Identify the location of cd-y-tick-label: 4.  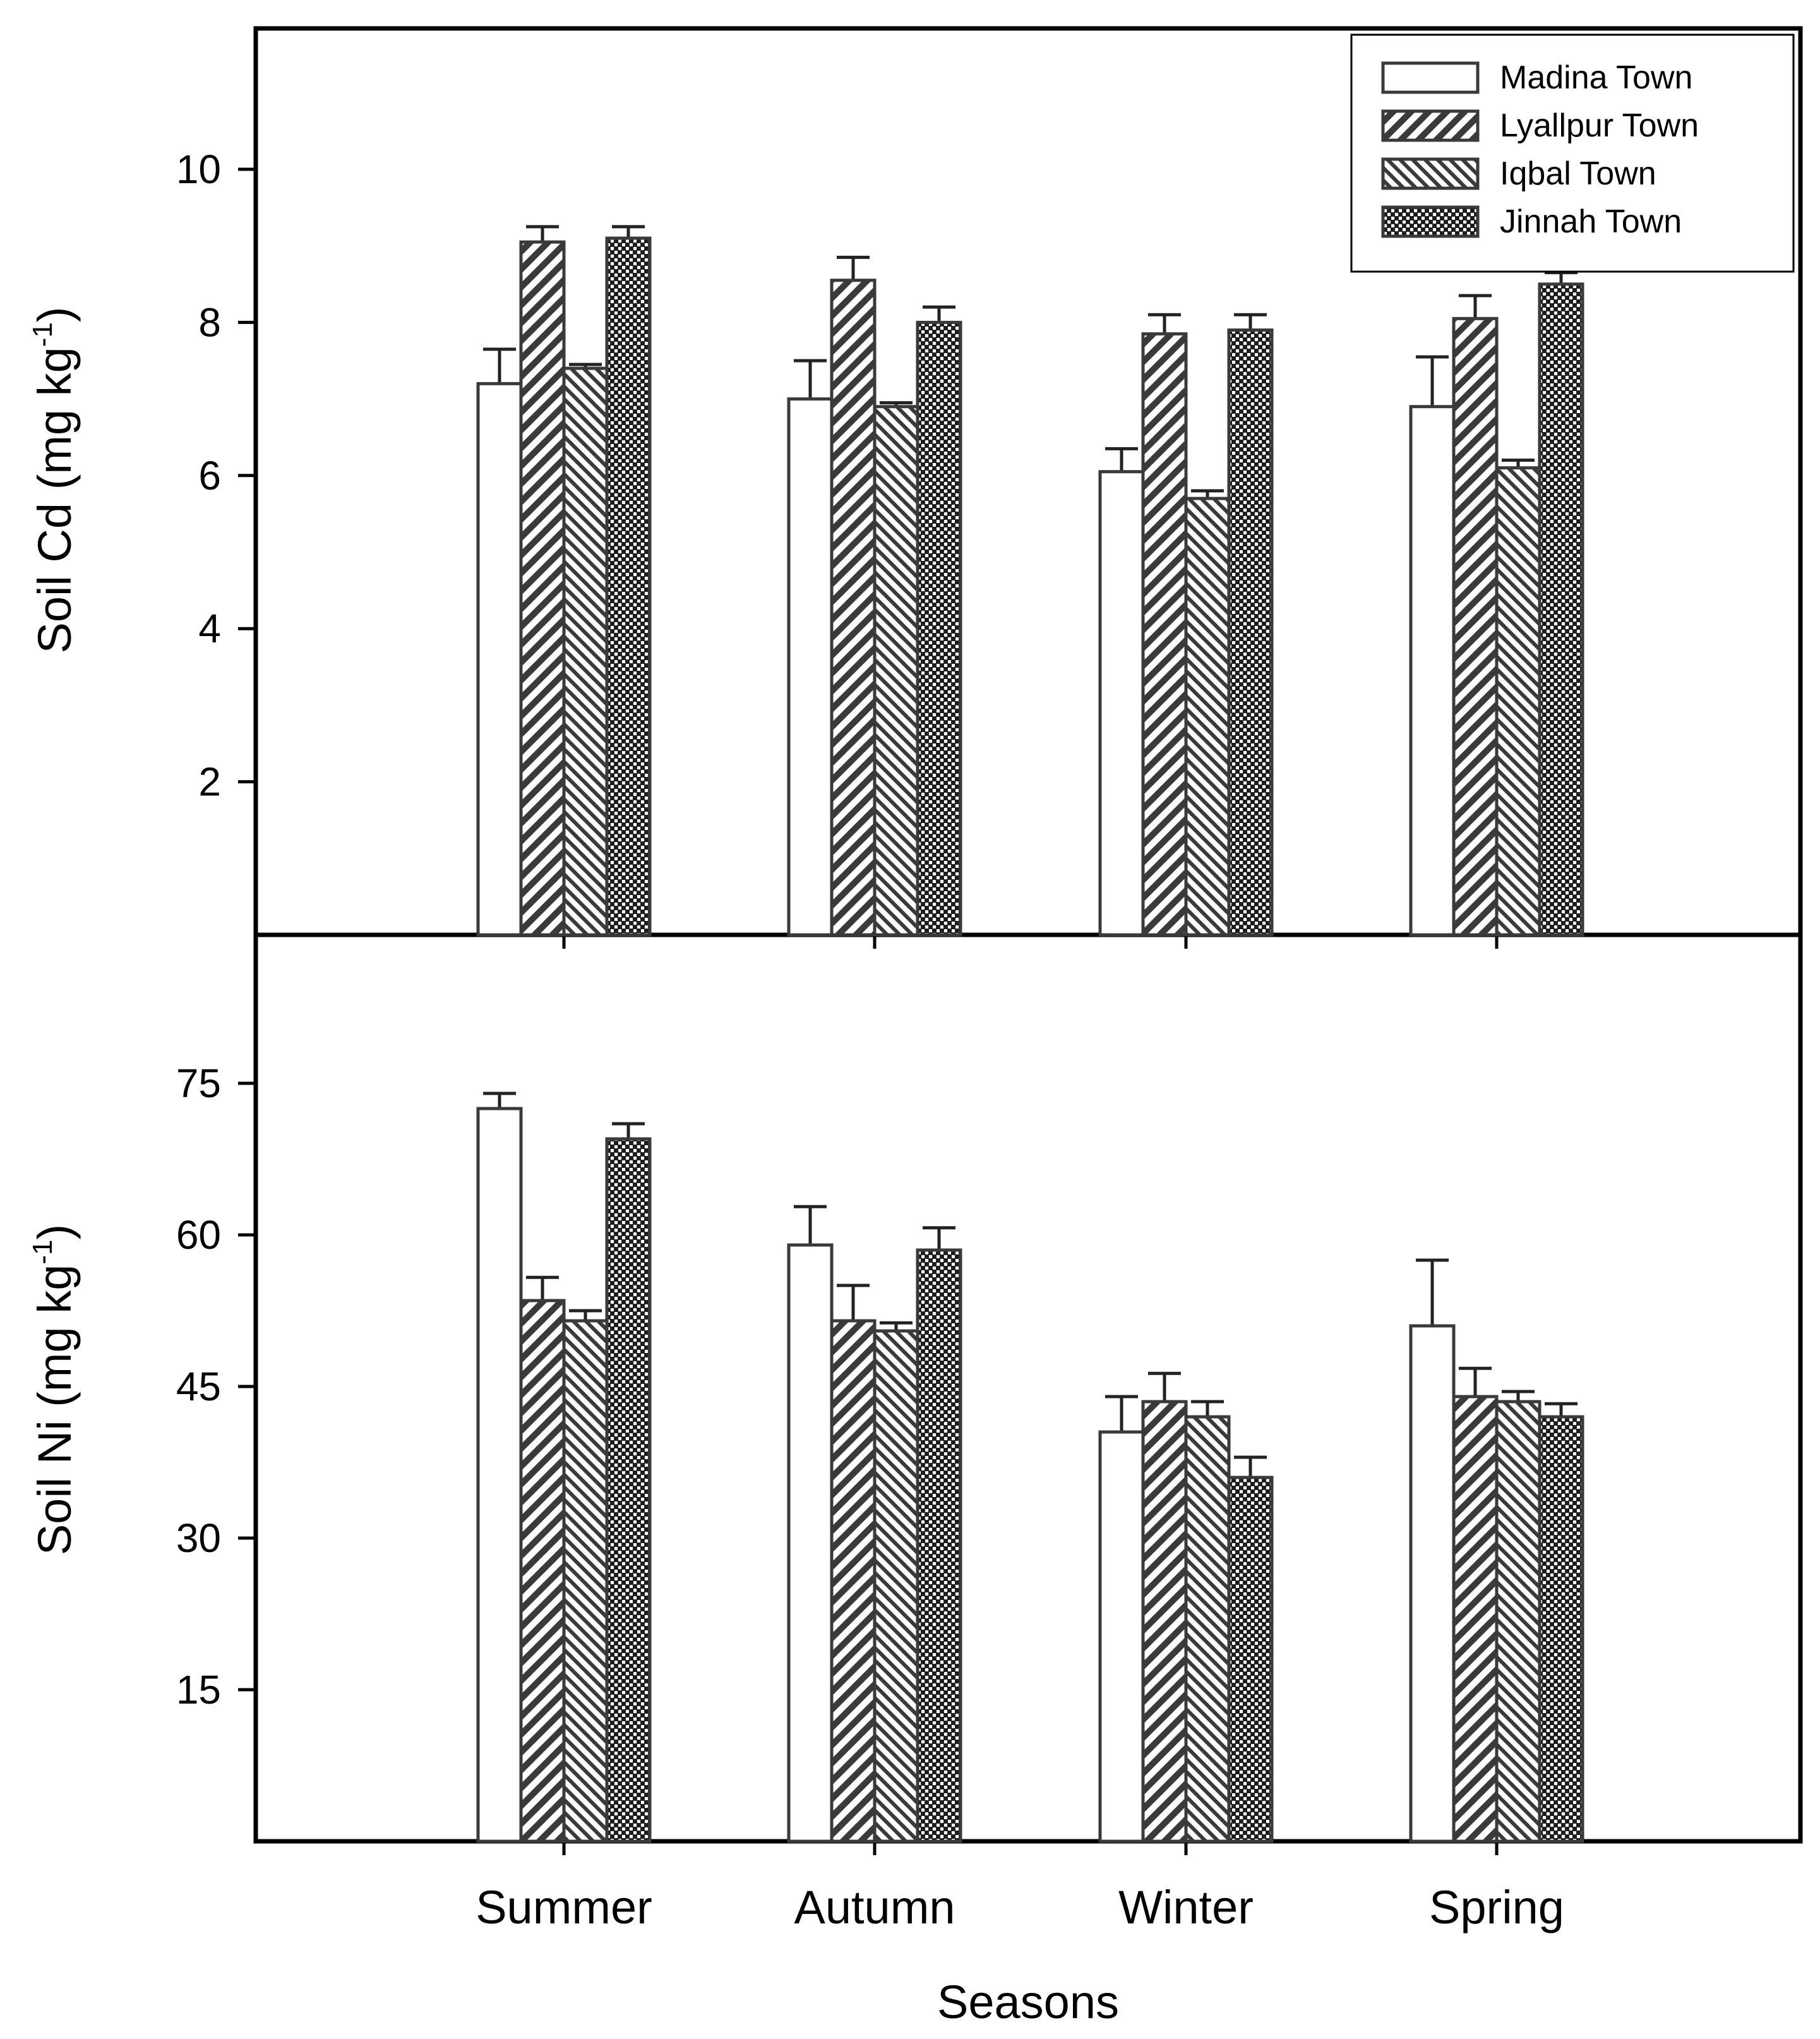
(209, 628).